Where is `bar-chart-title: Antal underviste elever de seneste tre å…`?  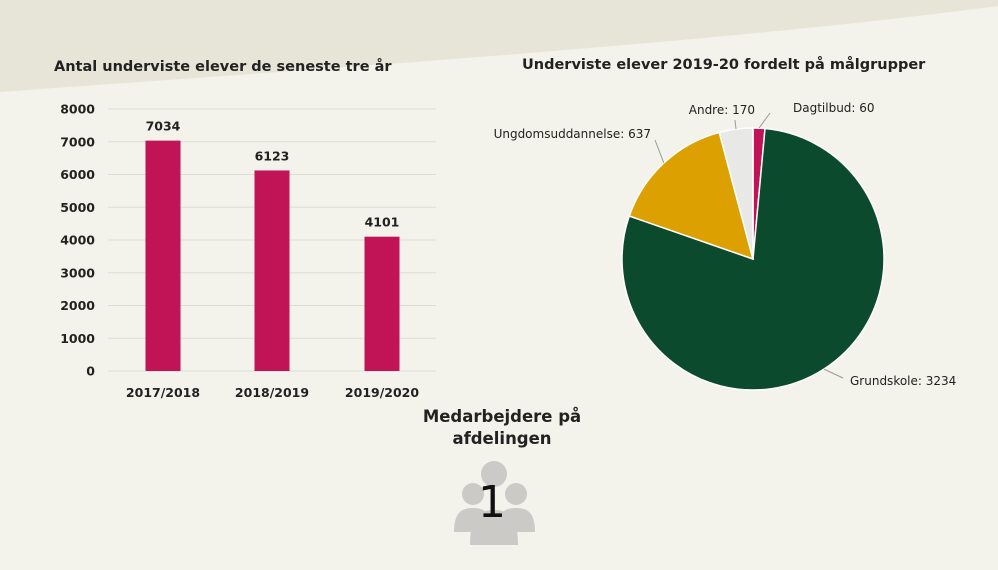
bar-chart-title: Antal underviste elever de seneste tre å… is located at coordinates (223, 67).